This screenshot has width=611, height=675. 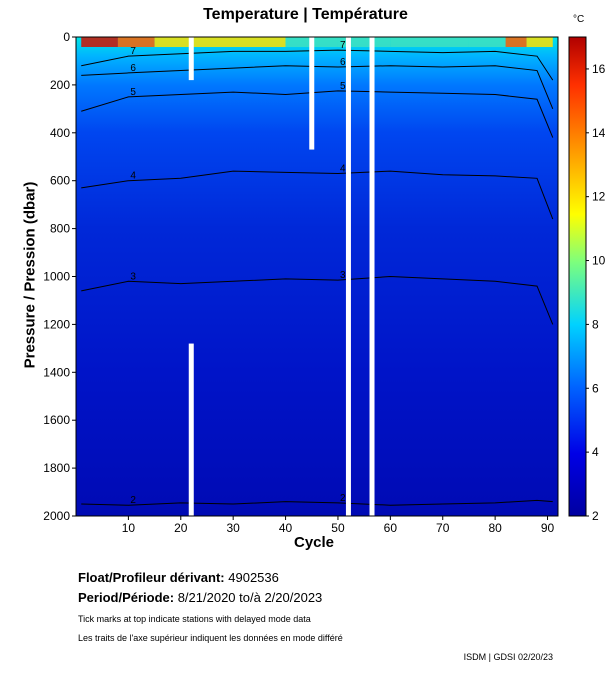 I want to click on x-tick-label: 60, so click(x=391, y=528).